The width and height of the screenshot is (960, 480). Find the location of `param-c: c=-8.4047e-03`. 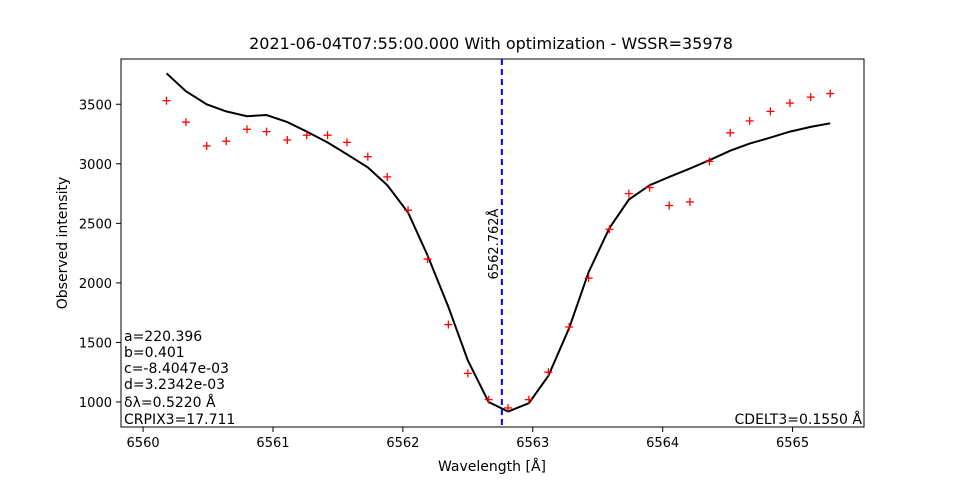

param-c: c=-8.4047e-03 is located at coordinates (176, 369).